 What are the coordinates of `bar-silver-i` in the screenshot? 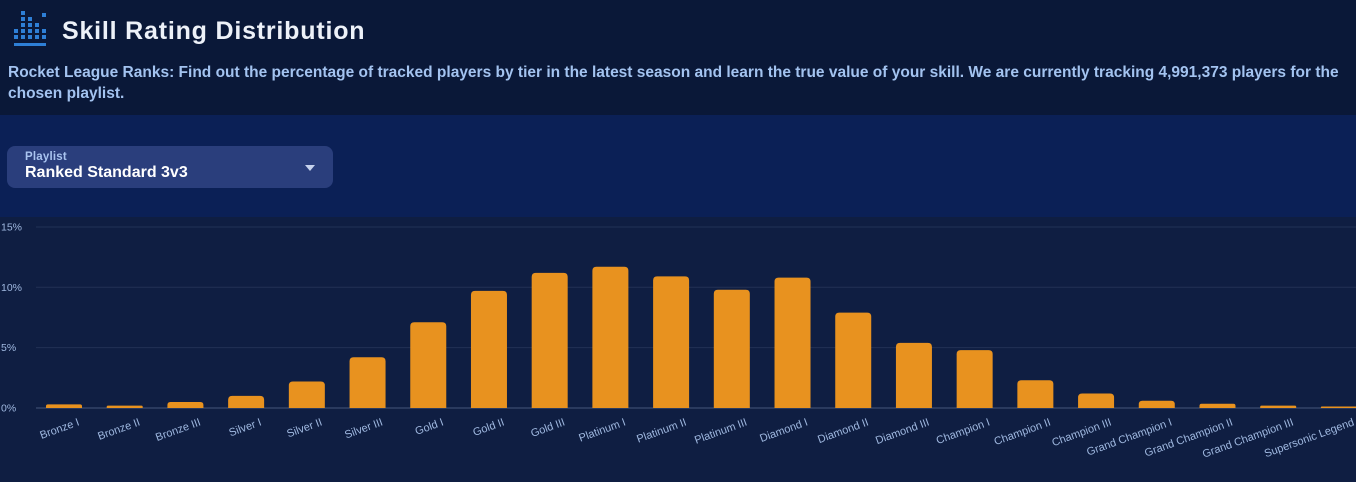 It's located at (246, 401).